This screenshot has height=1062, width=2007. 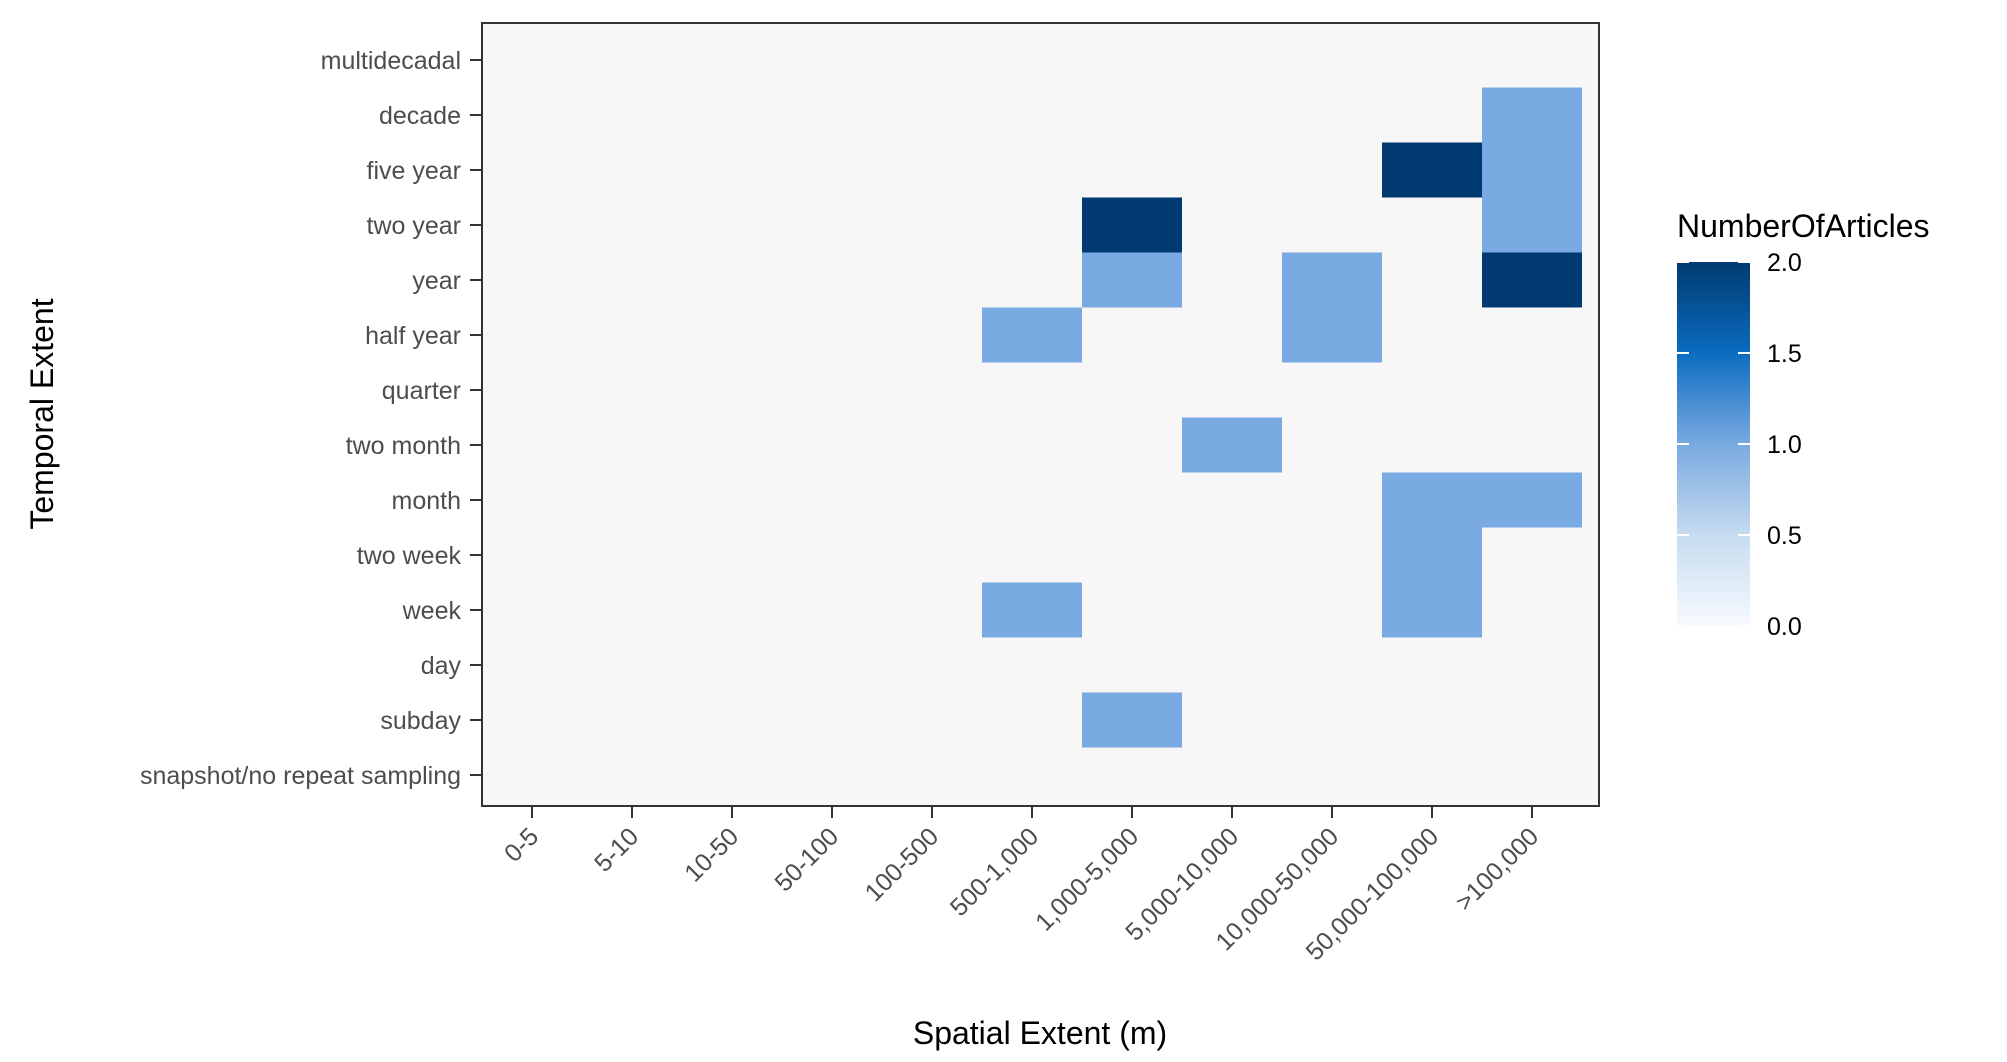 What do you see at coordinates (1040, 1033) in the screenshot?
I see `x-axis-title: Spatial Extent (m)` at bounding box center [1040, 1033].